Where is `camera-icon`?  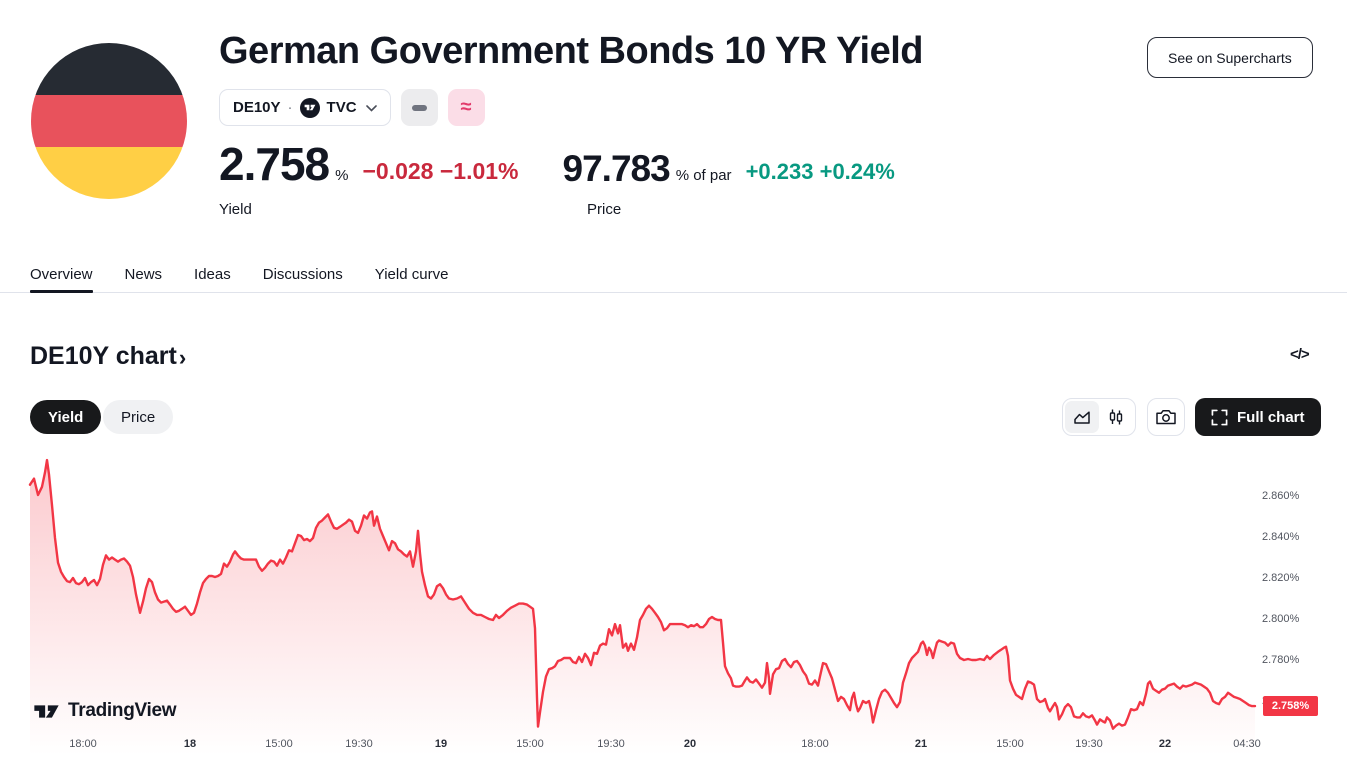
camera-icon is located at coordinates (1166, 417).